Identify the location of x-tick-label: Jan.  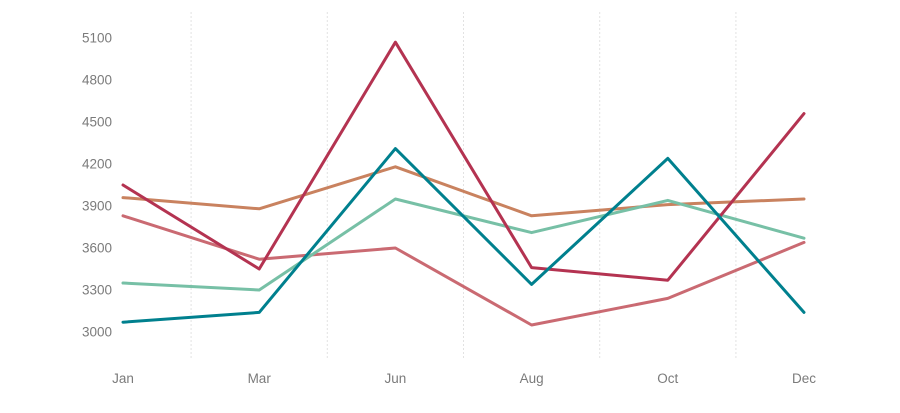
(123, 378).